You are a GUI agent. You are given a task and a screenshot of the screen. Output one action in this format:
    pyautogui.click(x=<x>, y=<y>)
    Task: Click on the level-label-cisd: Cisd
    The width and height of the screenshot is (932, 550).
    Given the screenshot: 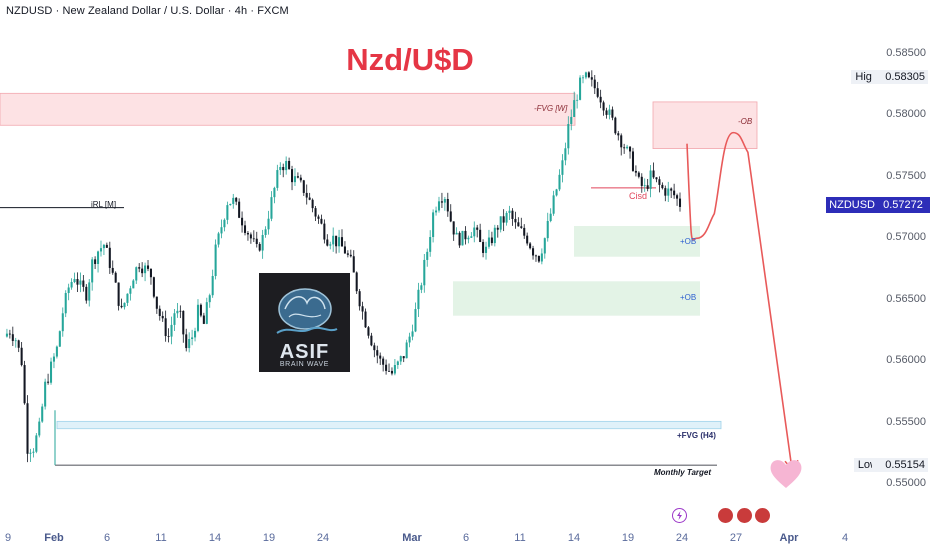 What is the action you would take?
    pyautogui.click(x=638, y=196)
    